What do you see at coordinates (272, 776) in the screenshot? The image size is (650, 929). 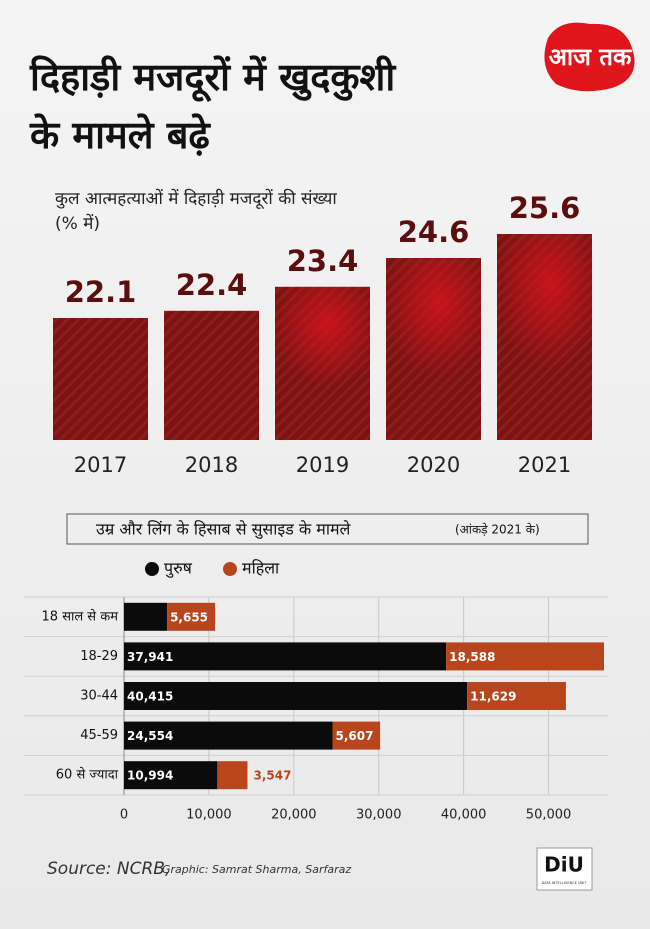 I see `value-label: 3,547` at bounding box center [272, 776].